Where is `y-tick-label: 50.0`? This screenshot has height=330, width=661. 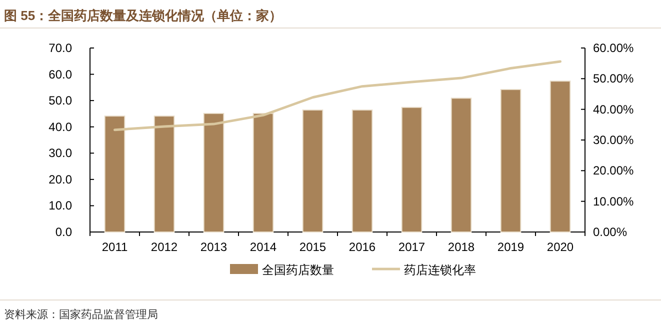
y-tick-label: 50.0 is located at coordinates (60, 101).